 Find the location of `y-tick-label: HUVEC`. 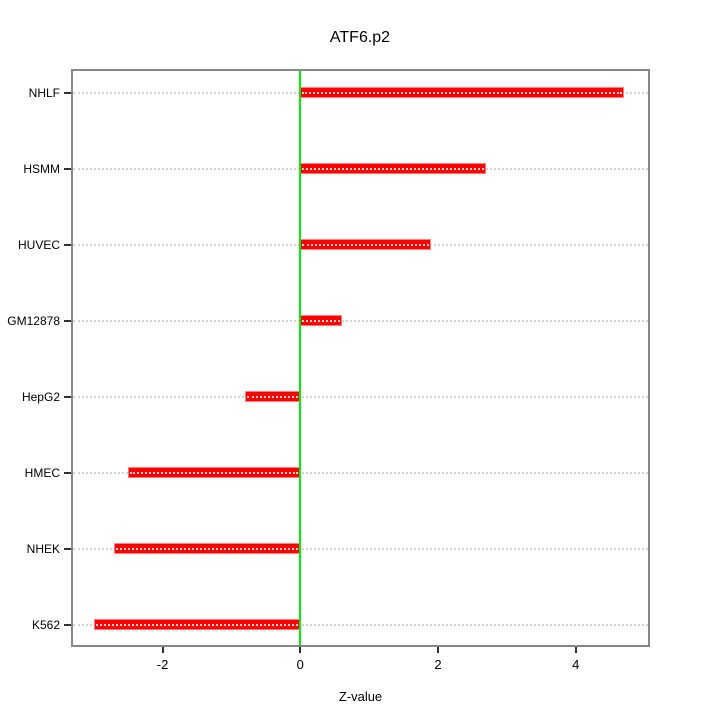

y-tick-label: HUVEC is located at coordinates (38, 245).